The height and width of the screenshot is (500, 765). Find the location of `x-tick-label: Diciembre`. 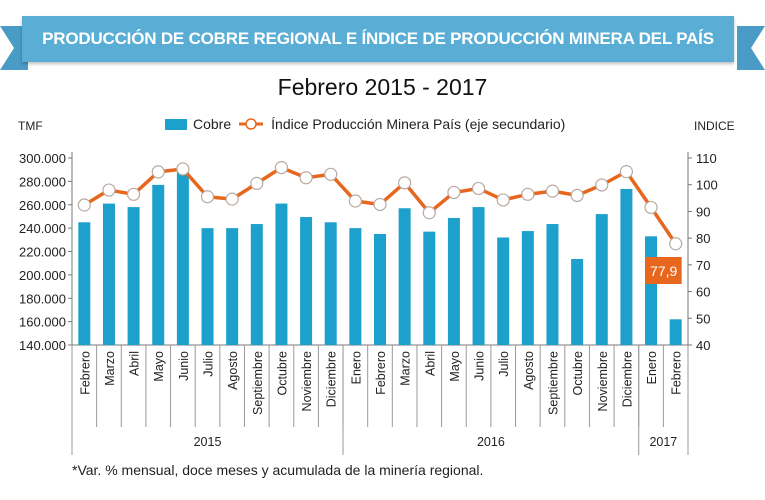

x-tick-label: Diciembre is located at coordinates (332, 379).